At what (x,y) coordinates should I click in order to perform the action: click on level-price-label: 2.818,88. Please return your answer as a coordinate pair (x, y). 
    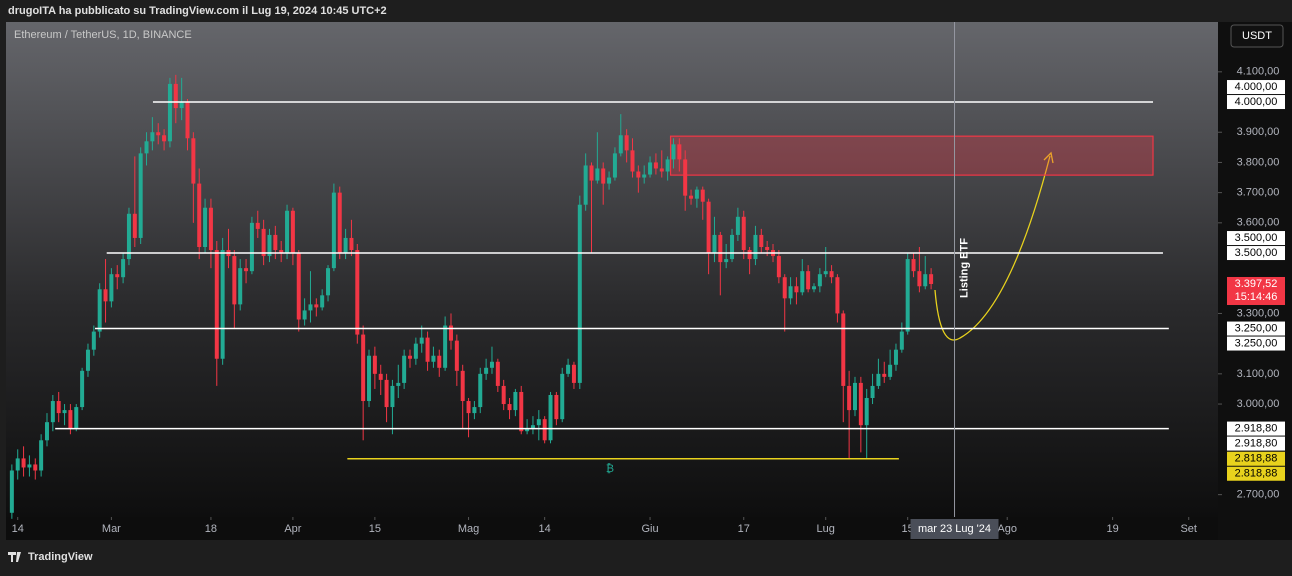
    Looking at the image, I should click on (1256, 459).